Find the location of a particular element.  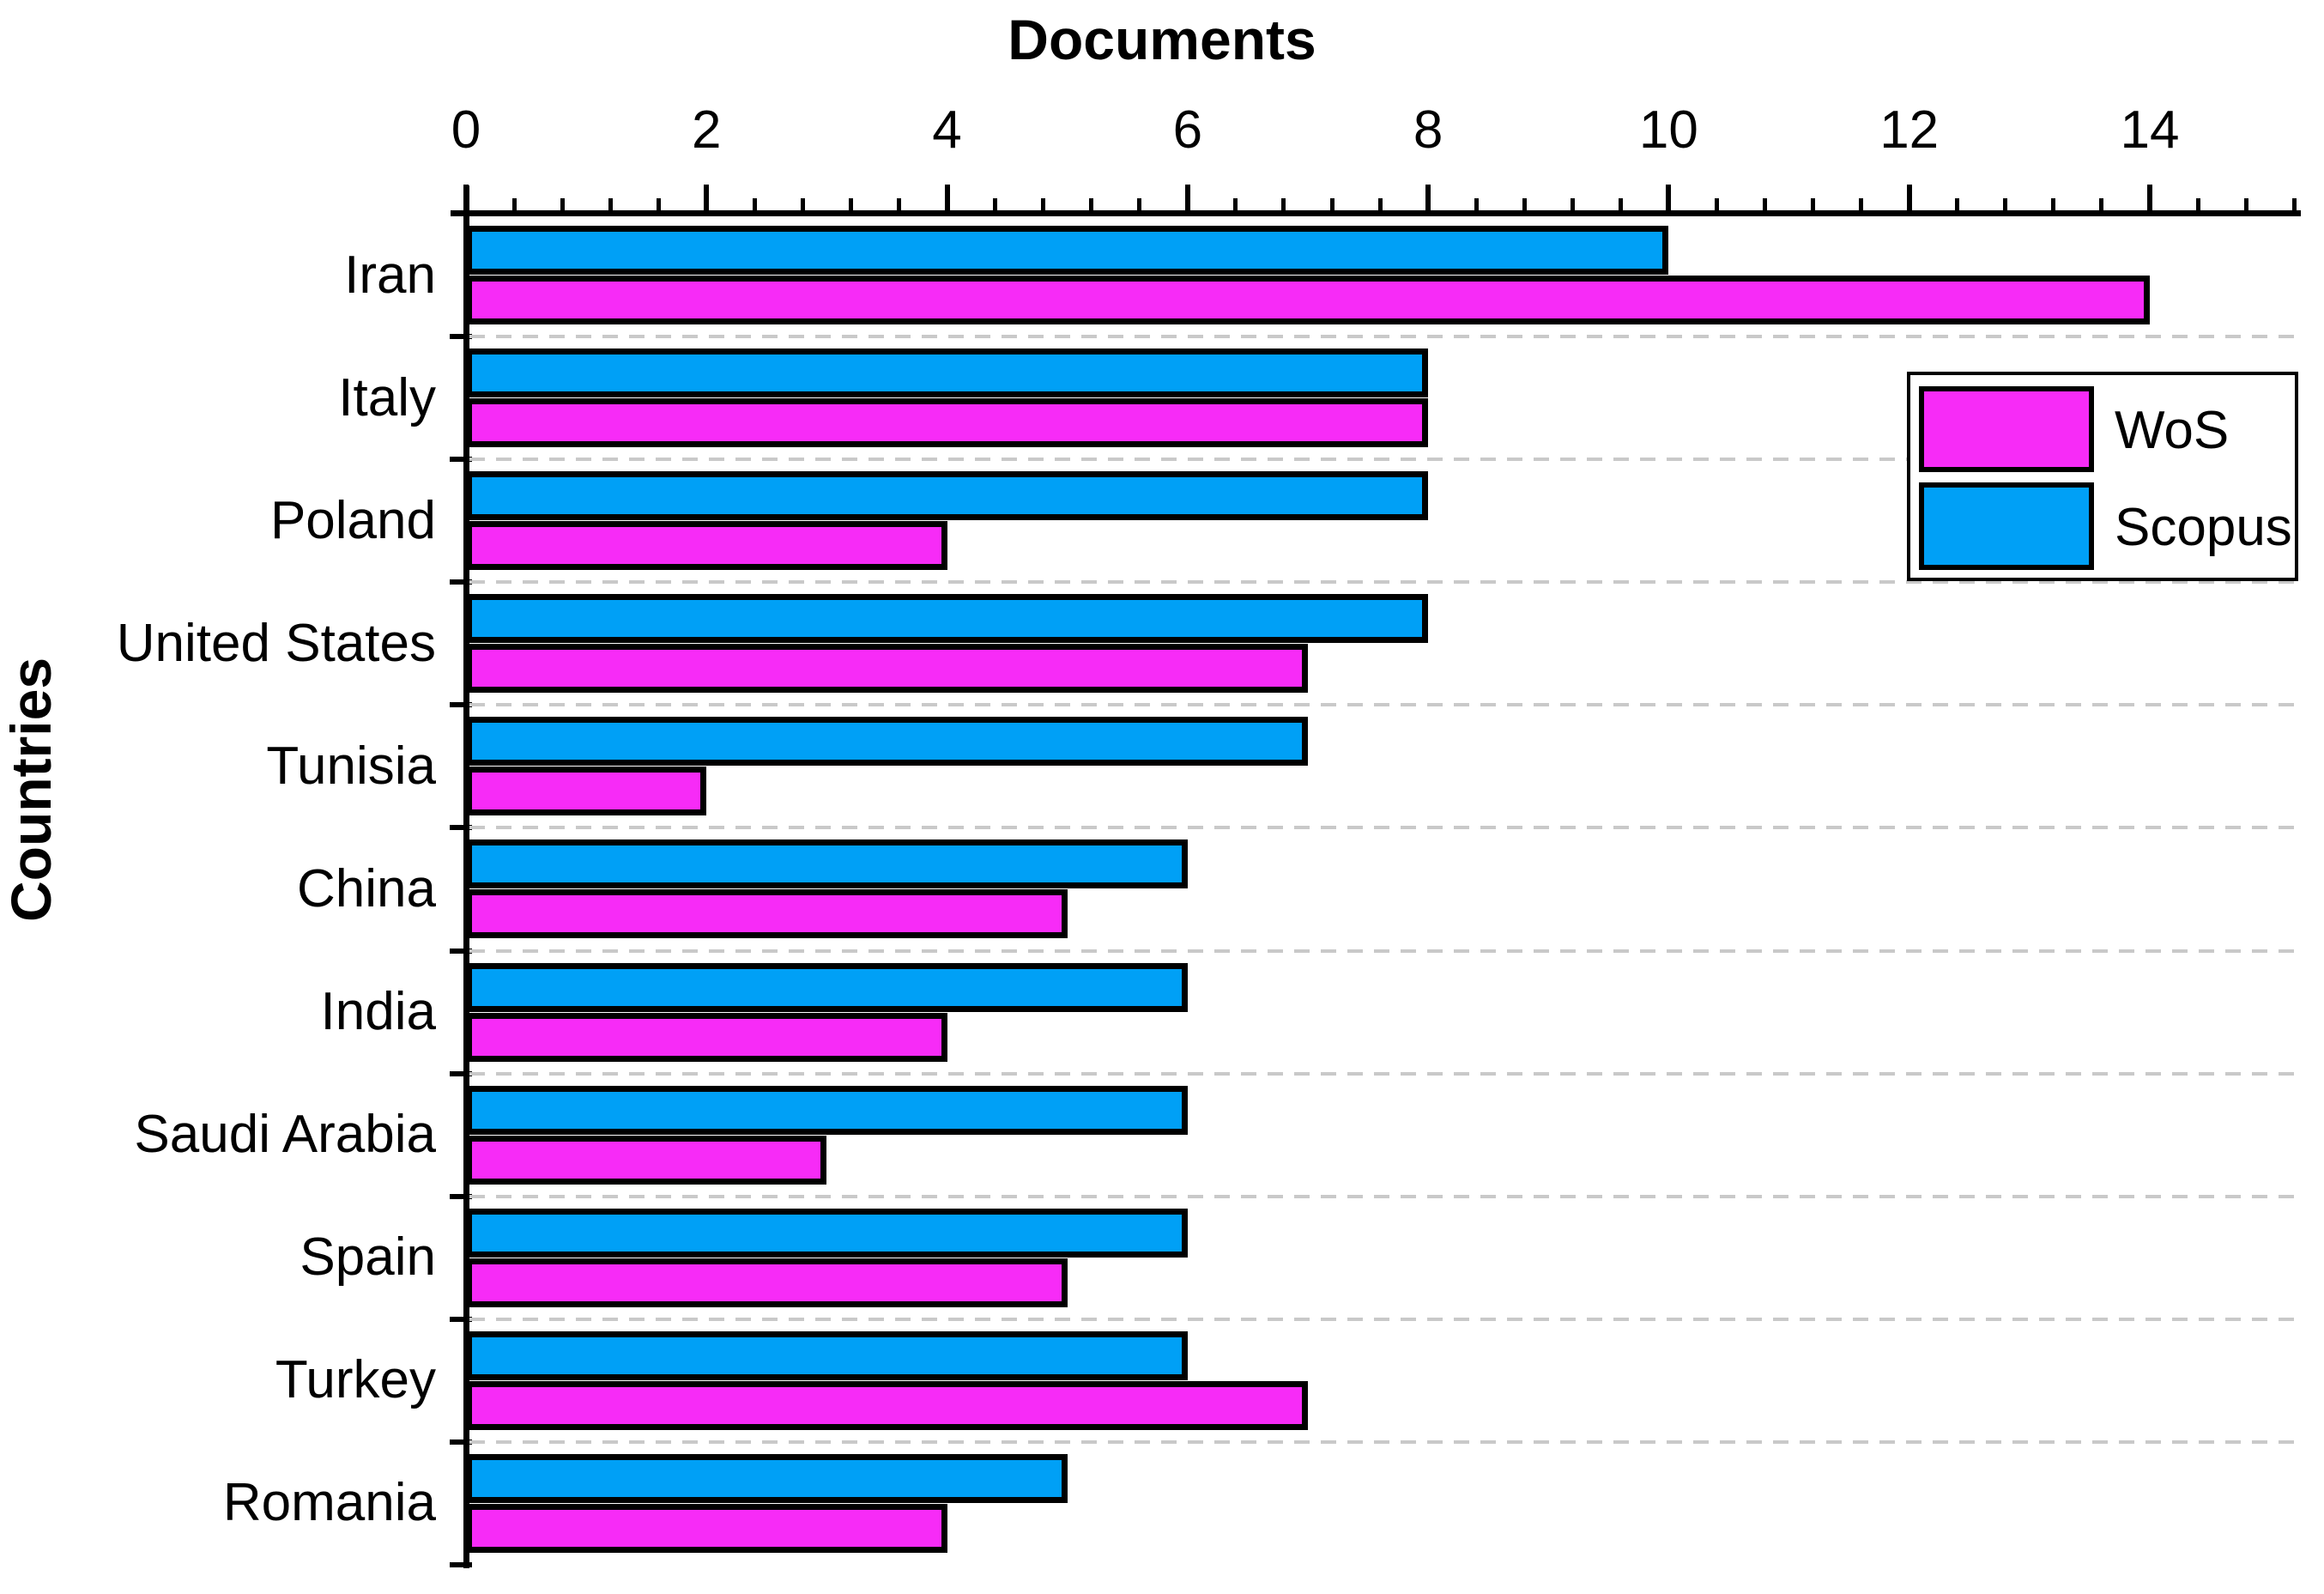

category-label: United States is located at coordinates (276, 643).